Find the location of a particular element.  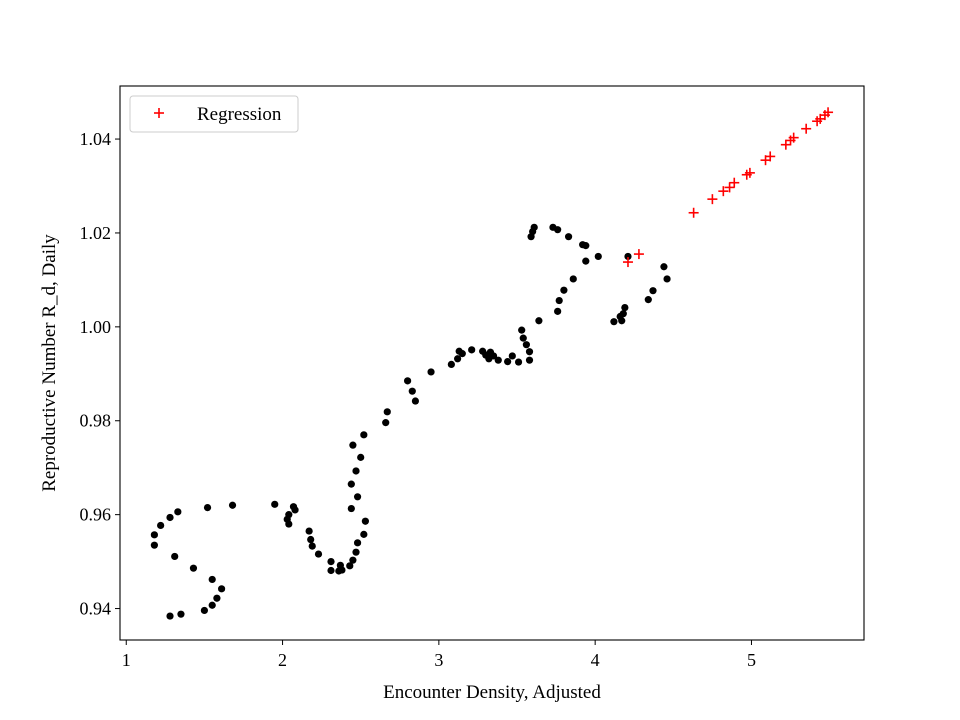

legend-label-regression: Regression is located at coordinates (239, 114).